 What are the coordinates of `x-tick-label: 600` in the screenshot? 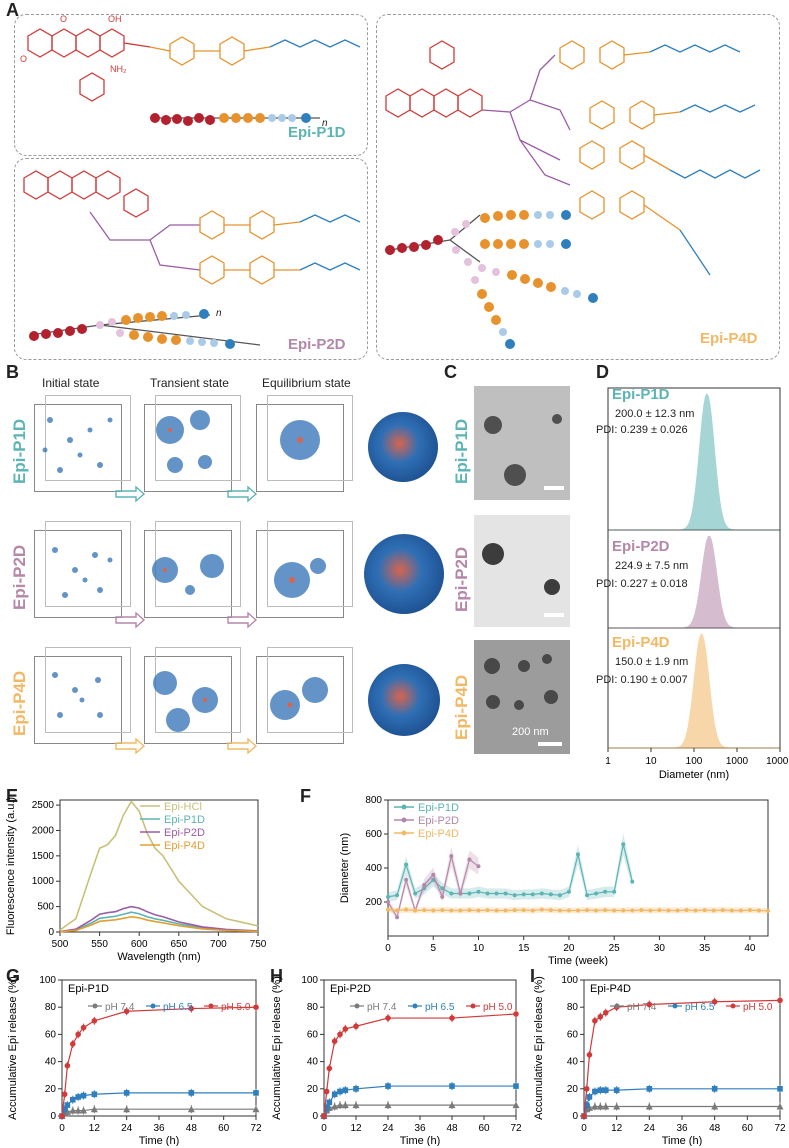 It's located at (139, 944).